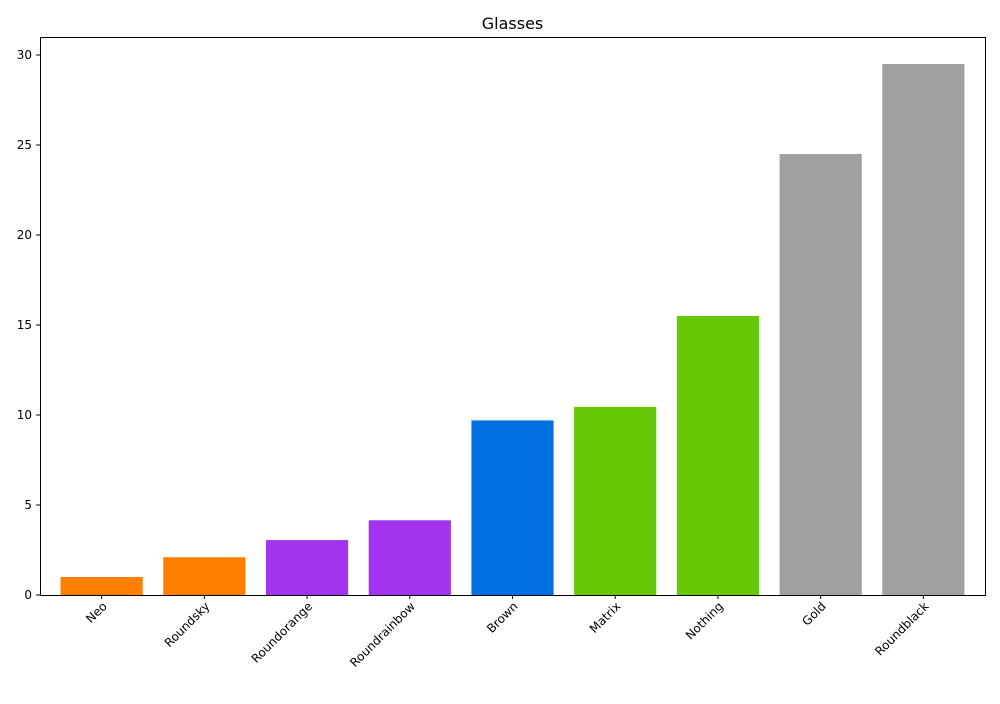 This screenshot has width=1000, height=704. I want to click on bar-roundrainbow, so click(409, 557).